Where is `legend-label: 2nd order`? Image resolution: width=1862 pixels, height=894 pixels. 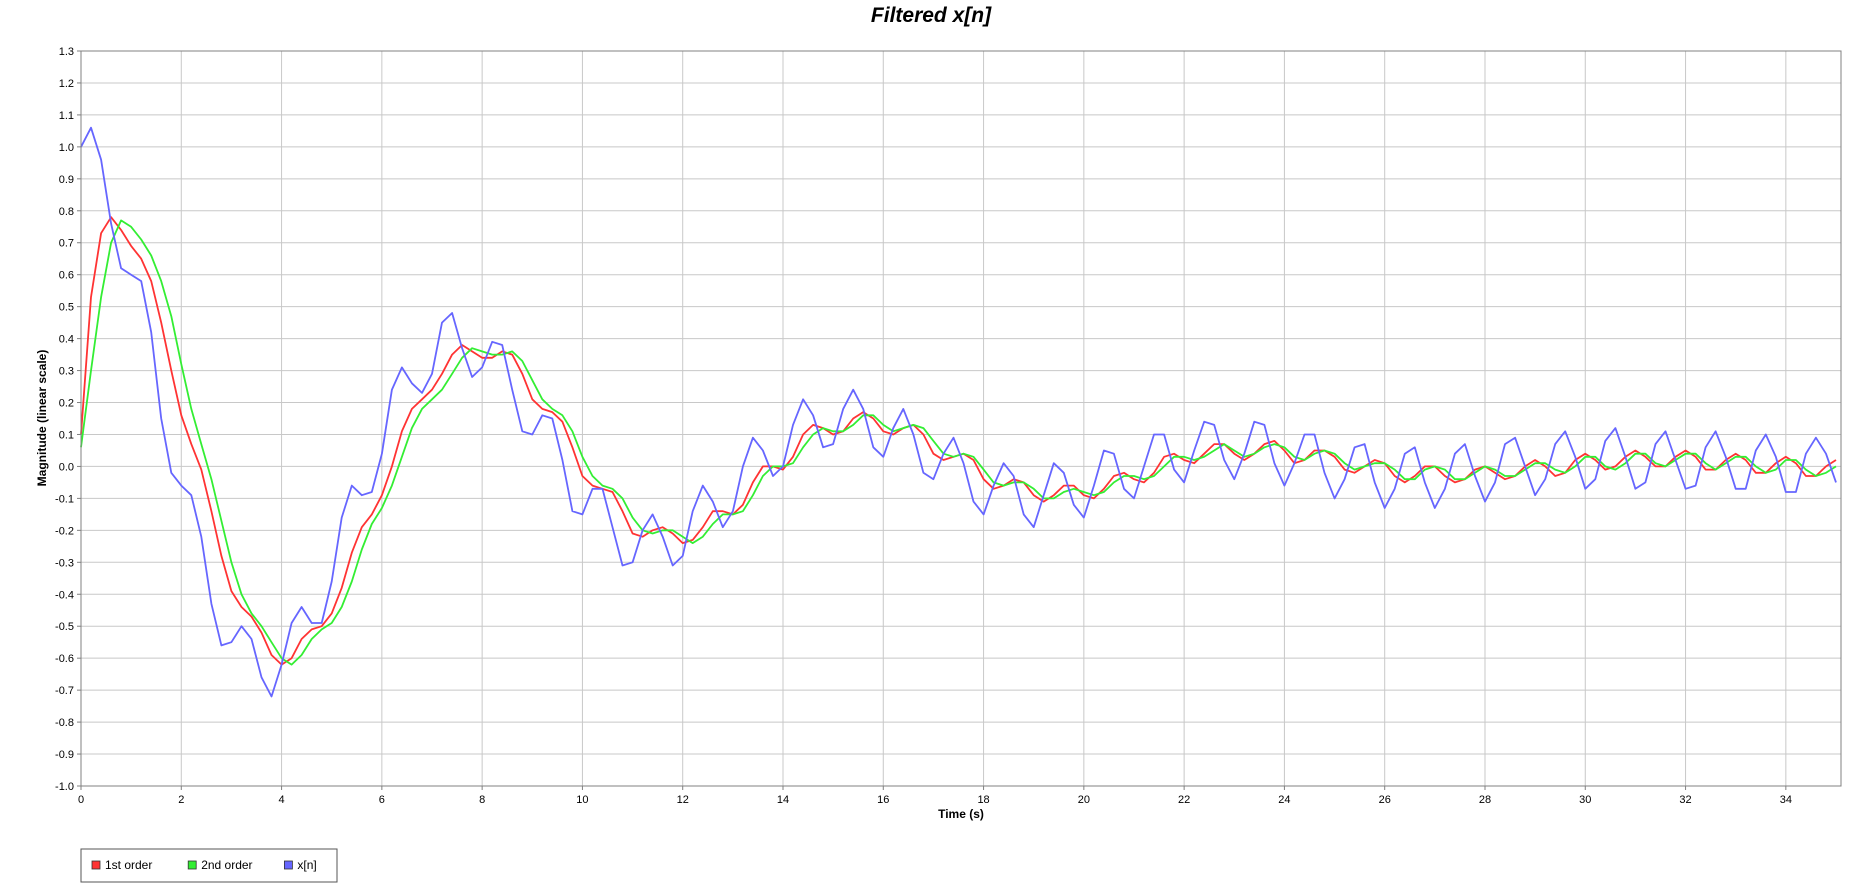 legend-label: 2nd order is located at coordinates (226, 865).